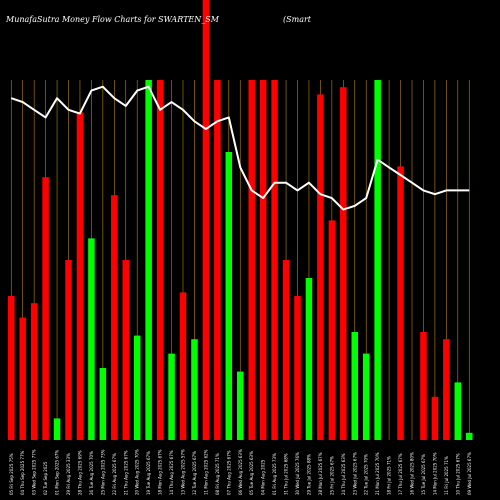  I want to click on x-tick-label: 06 Wed Aug 2025 63%, so click(240, 472).